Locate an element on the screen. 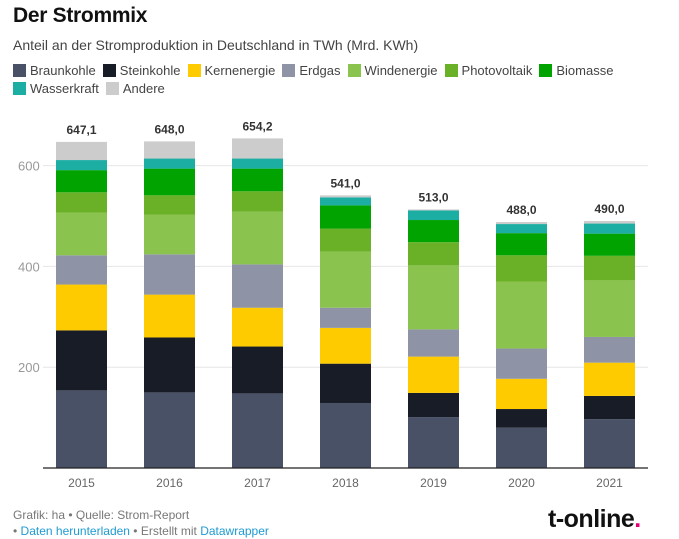  total-label: 488,0 is located at coordinates (521, 210).